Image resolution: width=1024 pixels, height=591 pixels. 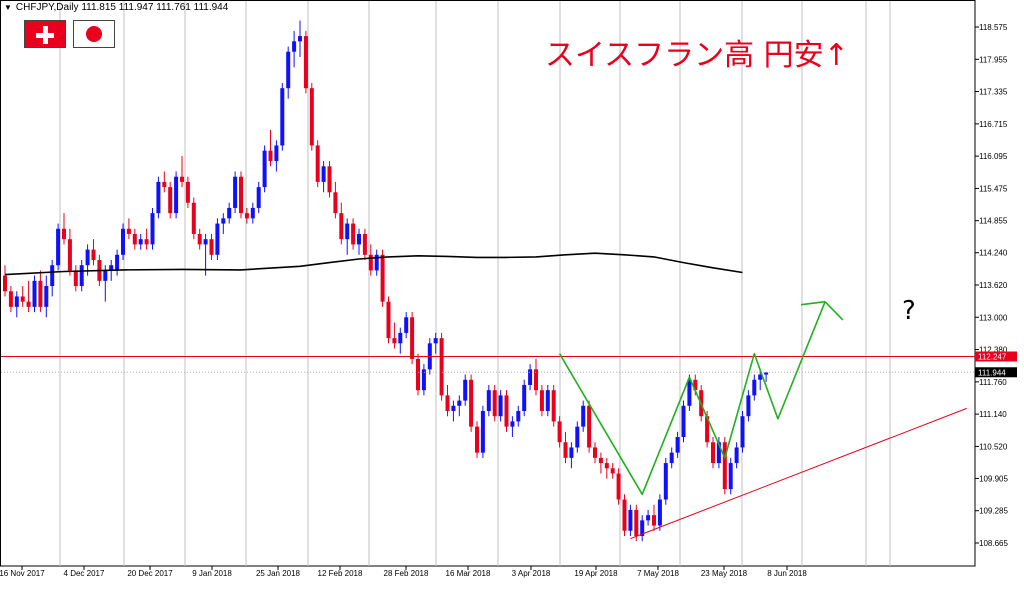 I want to click on resistance-price-tag, so click(x=996, y=356).